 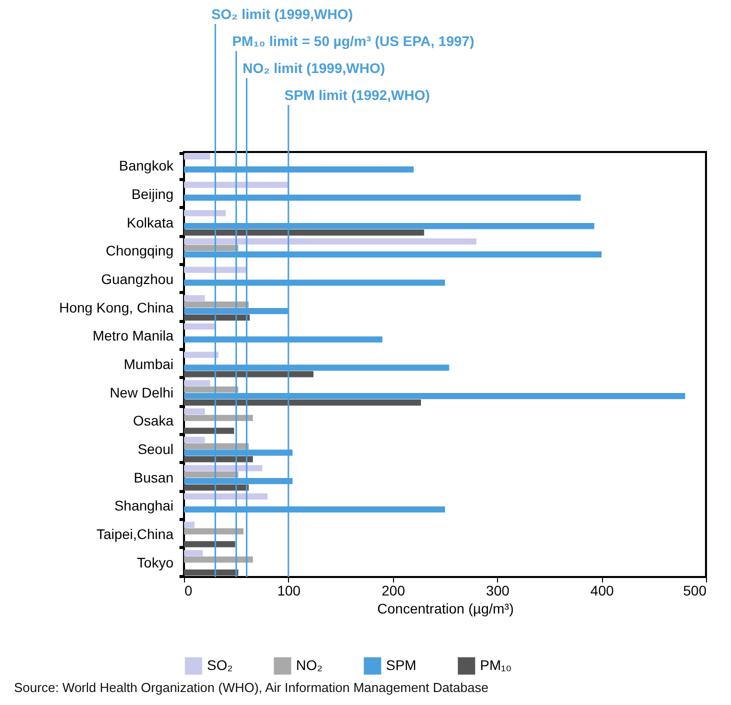 I want to click on y-tick-label: Tokyo, so click(x=155, y=562).